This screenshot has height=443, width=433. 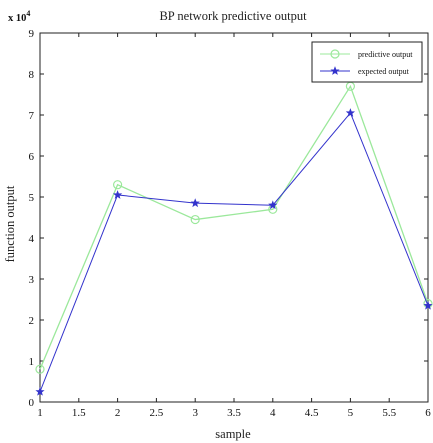 I want to click on y-axis-exponent: x 104, so click(x=19, y=16).